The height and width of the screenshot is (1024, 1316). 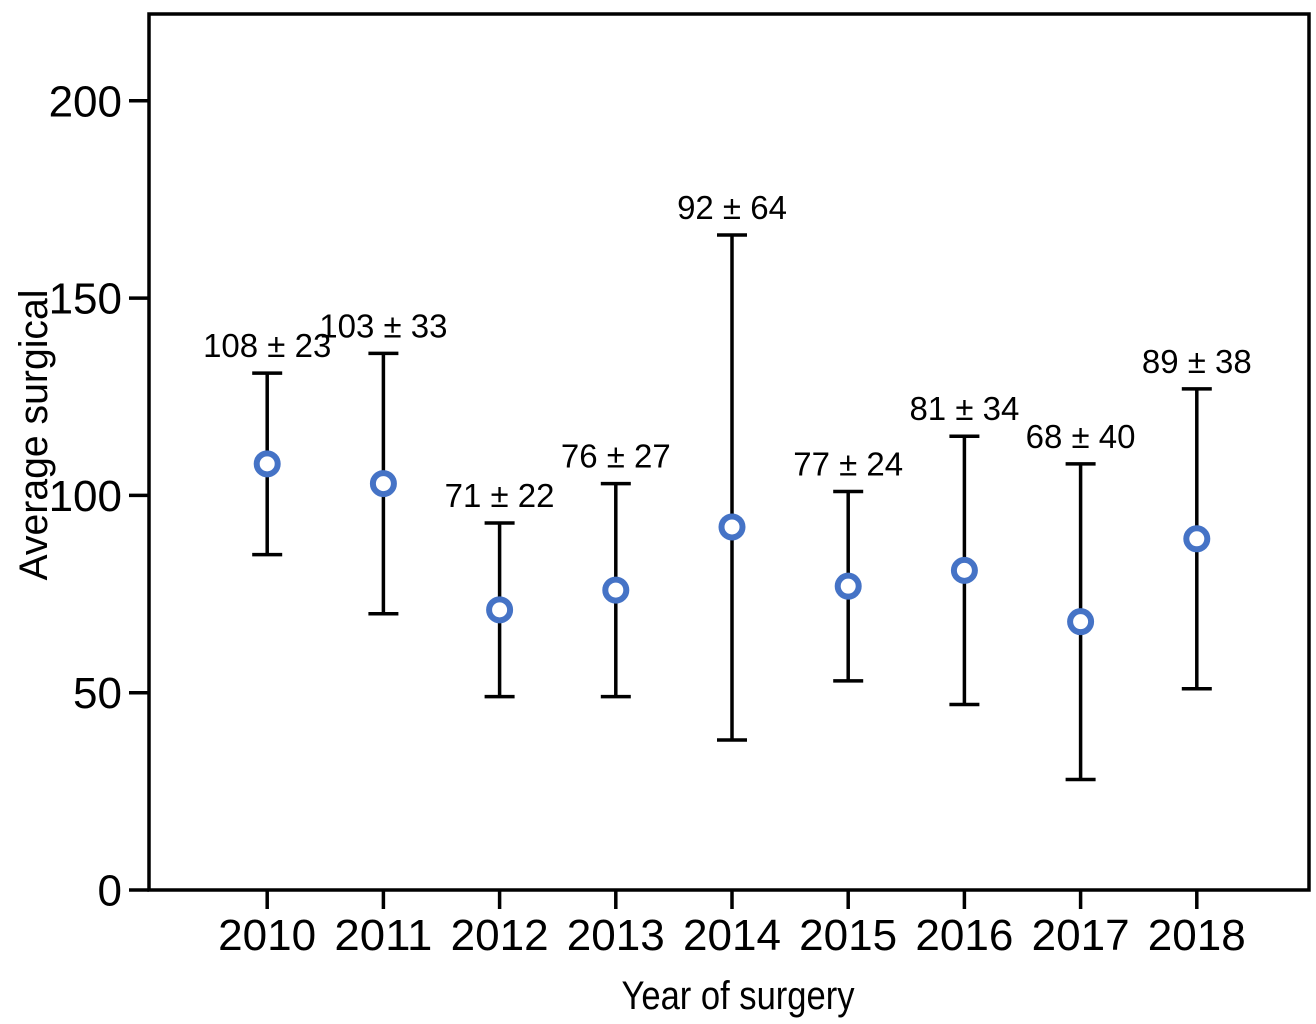 What do you see at coordinates (732, 935) in the screenshot?
I see `x-tick-label-2014: 2014` at bounding box center [732, 935].